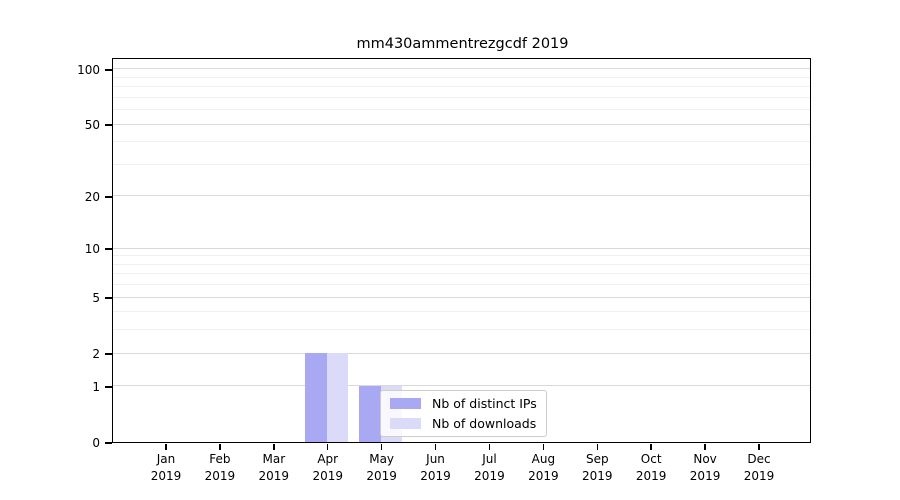 This screenshot has width=900, height=500. What do you see at coordinates (96, 354) in the screenshot?
I see `y-tick-label: 2` at bounding box center [96, 354].